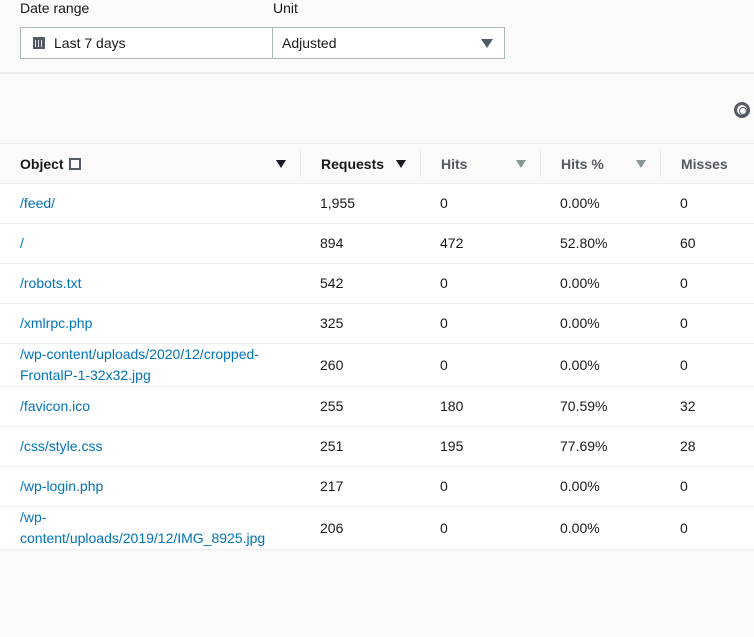 The image size is (754, 637). Describe the element at coordinates (150, 243) in the screenshot. I see `cell-object: /` at that location.